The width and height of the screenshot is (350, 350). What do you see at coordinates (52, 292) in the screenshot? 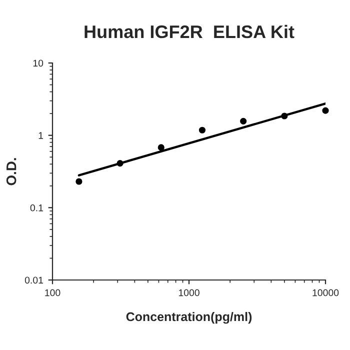
I see `x-tick-label: 100` at bounding box center [52, 292].